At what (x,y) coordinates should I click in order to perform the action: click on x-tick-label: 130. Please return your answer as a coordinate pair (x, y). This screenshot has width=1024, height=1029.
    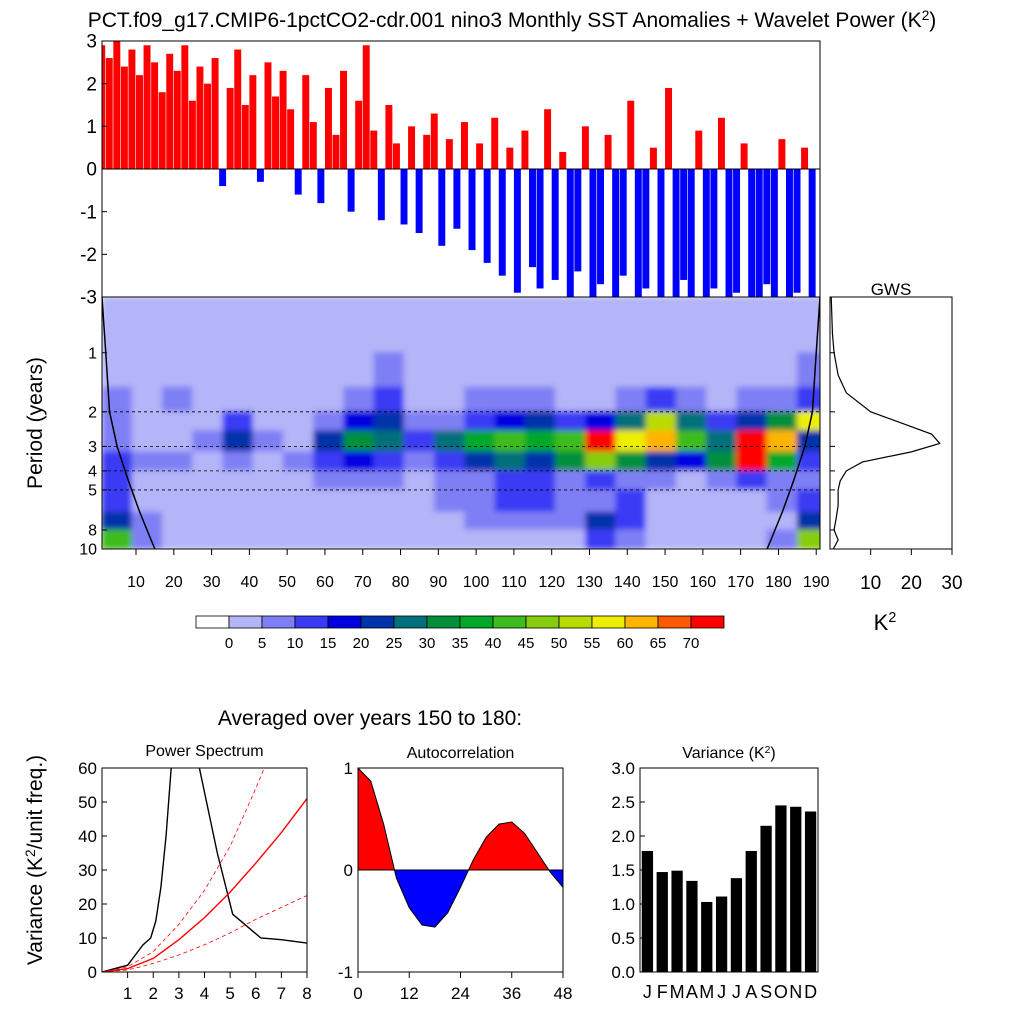
    Looking at the image, I should click on (589, 582).